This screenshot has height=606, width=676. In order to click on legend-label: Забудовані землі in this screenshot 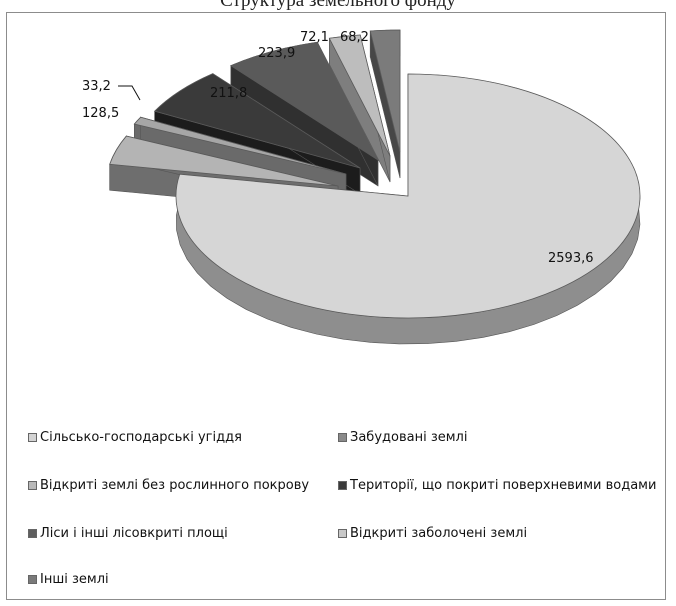, I will do `click(408, 437)`.